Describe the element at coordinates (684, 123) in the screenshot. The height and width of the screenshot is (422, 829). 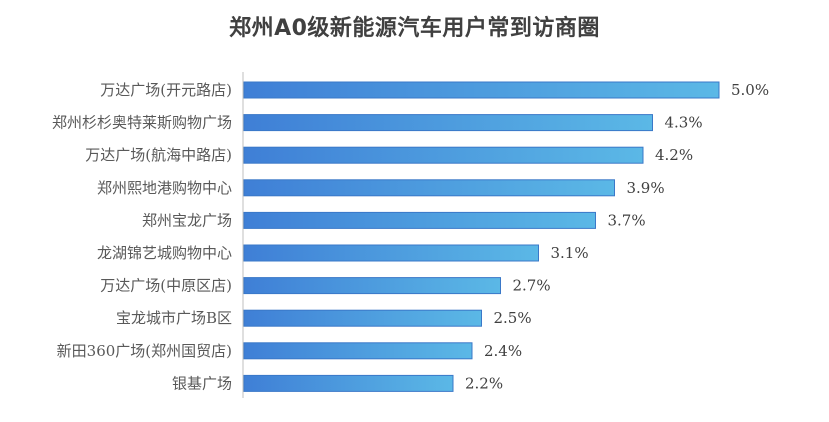
I see `value-label-2: 4.3%` at that location.